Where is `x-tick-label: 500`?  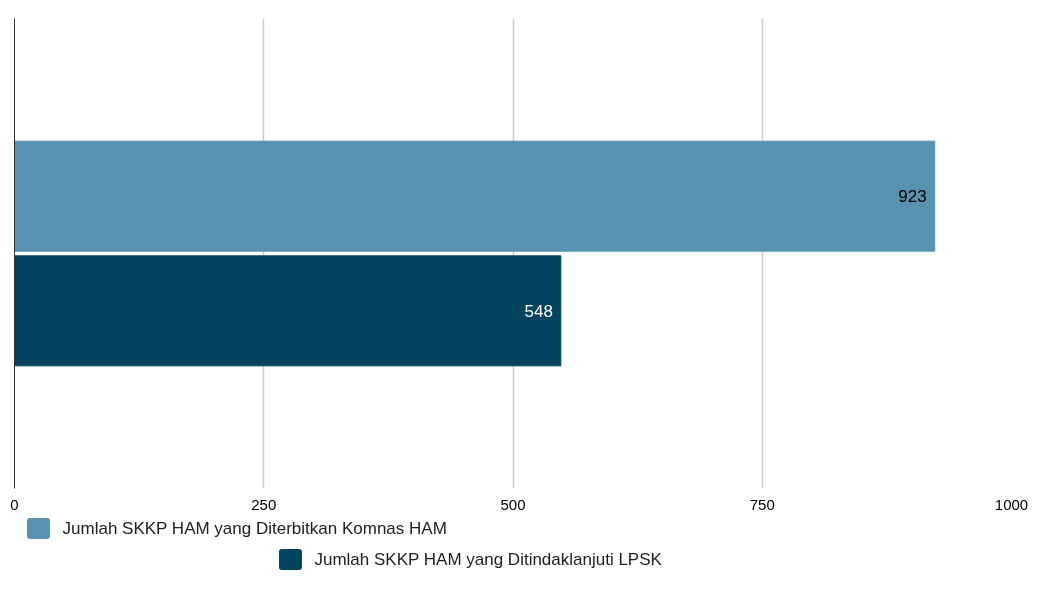
x-tick-label: 500 is located at coordinates (513, 504).